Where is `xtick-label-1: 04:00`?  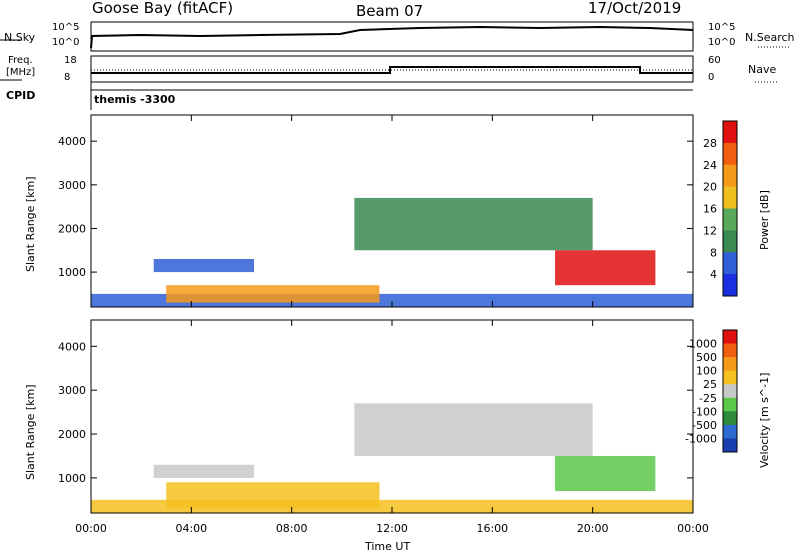
xtick-label-1: 04:00 is located at coordinates (191, 528).